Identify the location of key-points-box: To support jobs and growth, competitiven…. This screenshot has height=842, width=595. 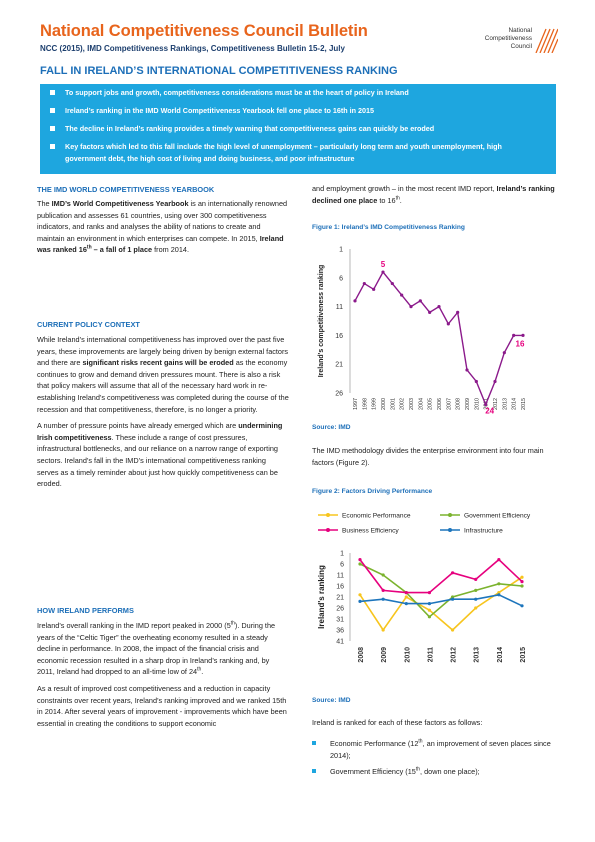
(298, 129).